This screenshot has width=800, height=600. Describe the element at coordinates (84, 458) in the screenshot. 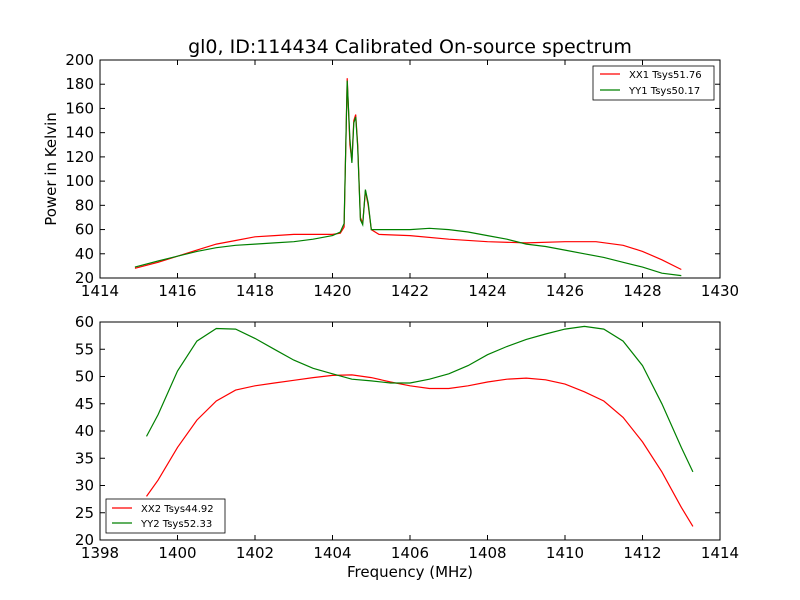

I see `bottom-y-tick-label: 35` at that location.